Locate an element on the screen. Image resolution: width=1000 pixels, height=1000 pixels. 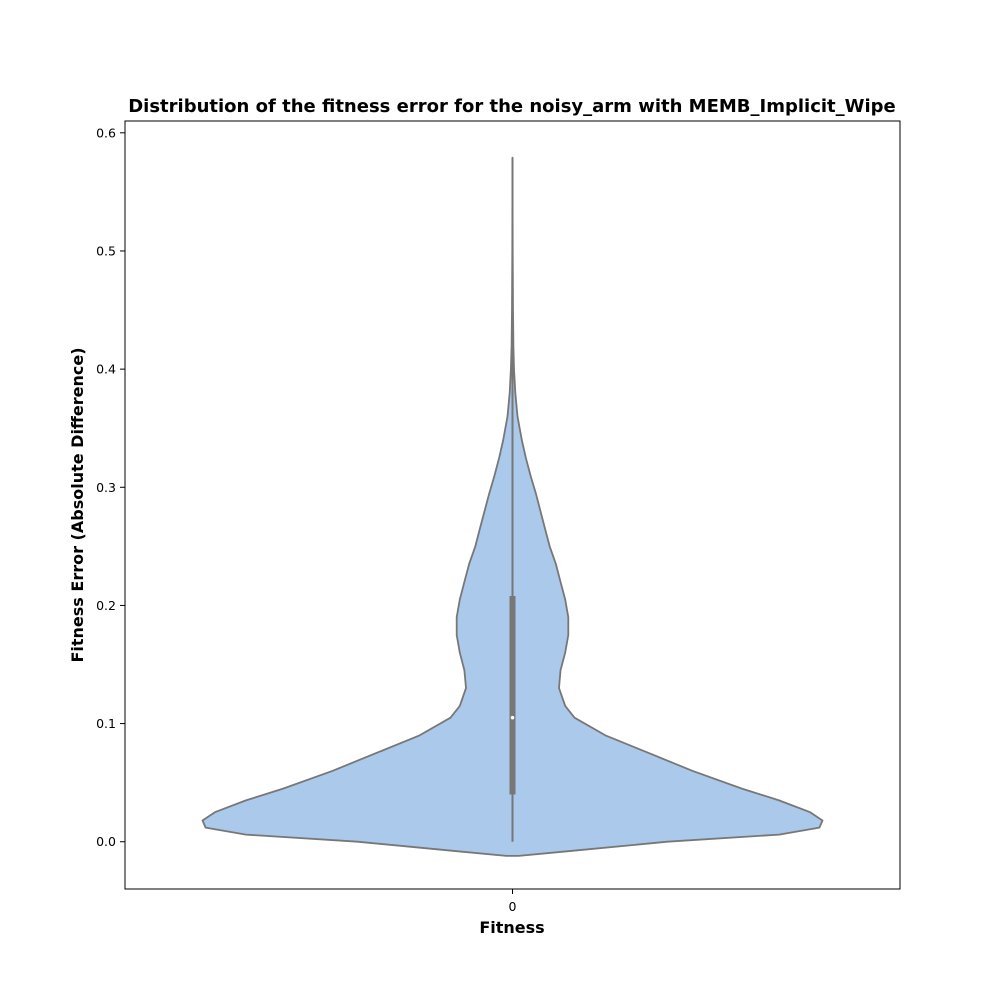
y-axis-label: Fitness Error (Absolute Difference) is located at coordinates (77, 504).